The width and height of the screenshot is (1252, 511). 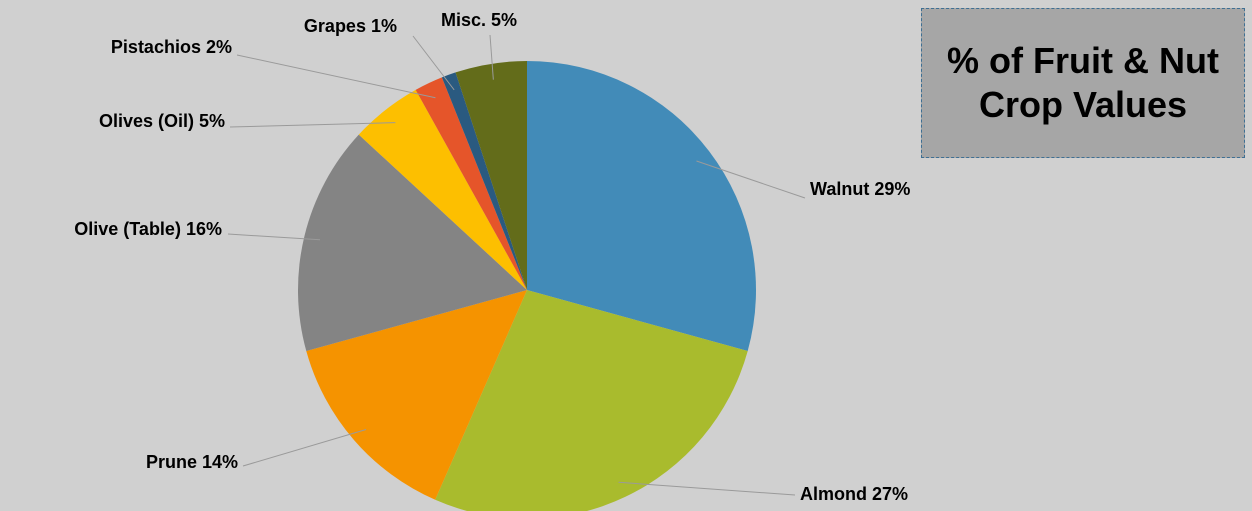 I want to click on label-value: 29%, so click(x=892, y=189).